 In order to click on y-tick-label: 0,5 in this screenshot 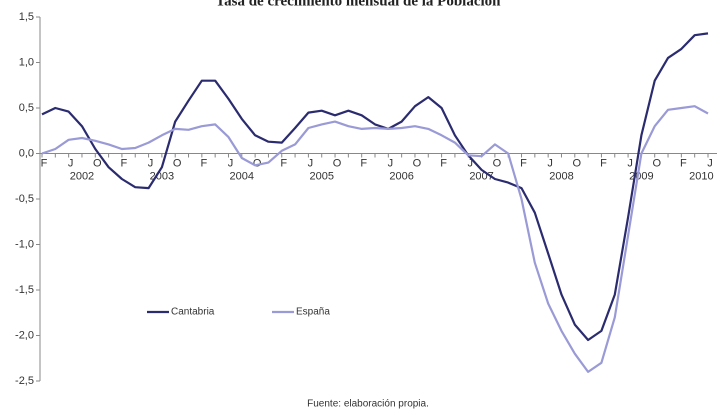, I will do `click(26, 108)`.